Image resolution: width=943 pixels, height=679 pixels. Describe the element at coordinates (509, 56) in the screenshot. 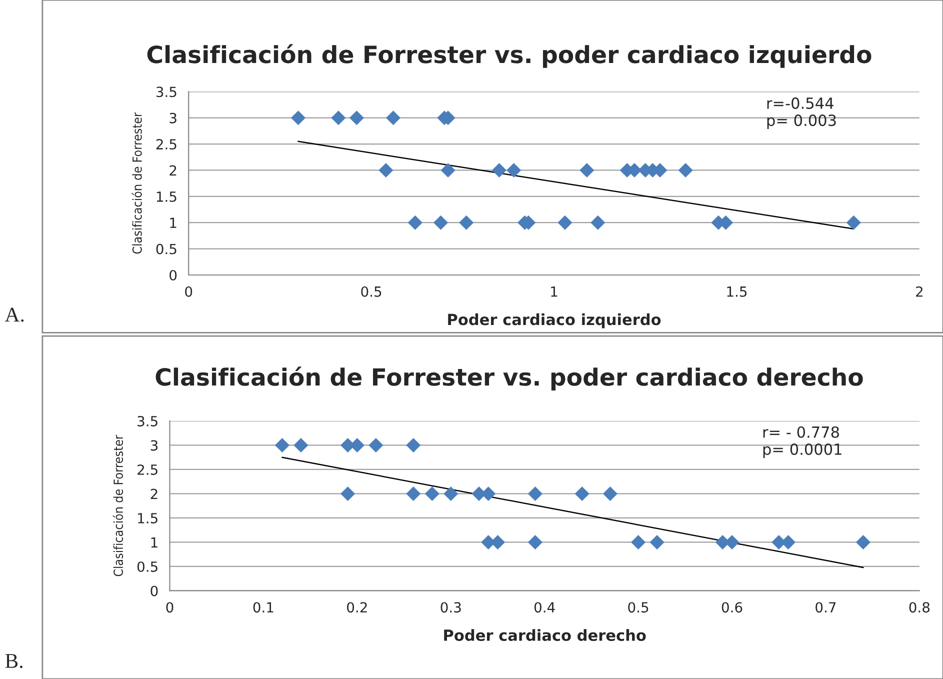

I see `chart-title: Clasificación de Forrester vs. poder cardiaco izquierdo` at that location.